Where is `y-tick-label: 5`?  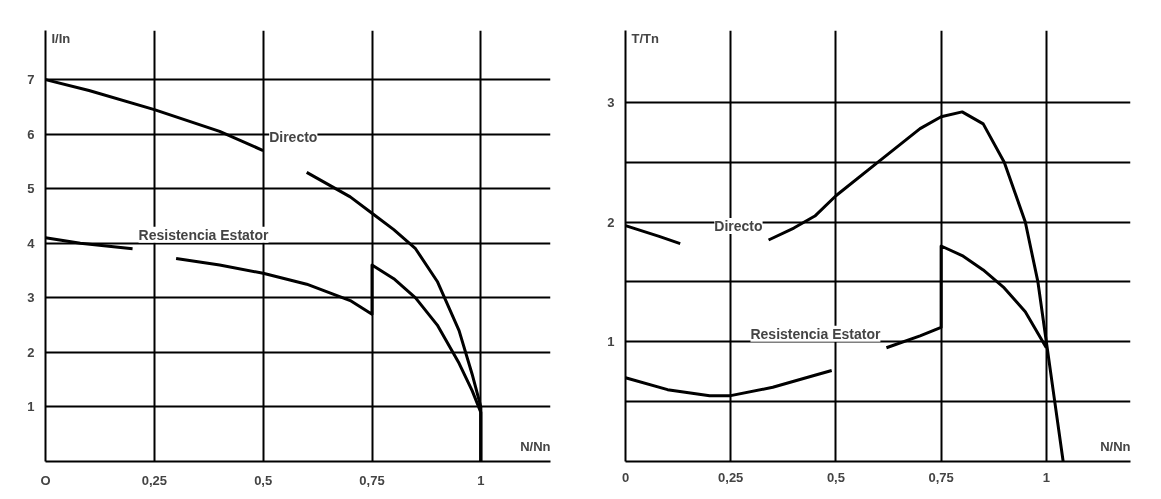 y-tick-label: 5 is located at coordinates (31, 189).